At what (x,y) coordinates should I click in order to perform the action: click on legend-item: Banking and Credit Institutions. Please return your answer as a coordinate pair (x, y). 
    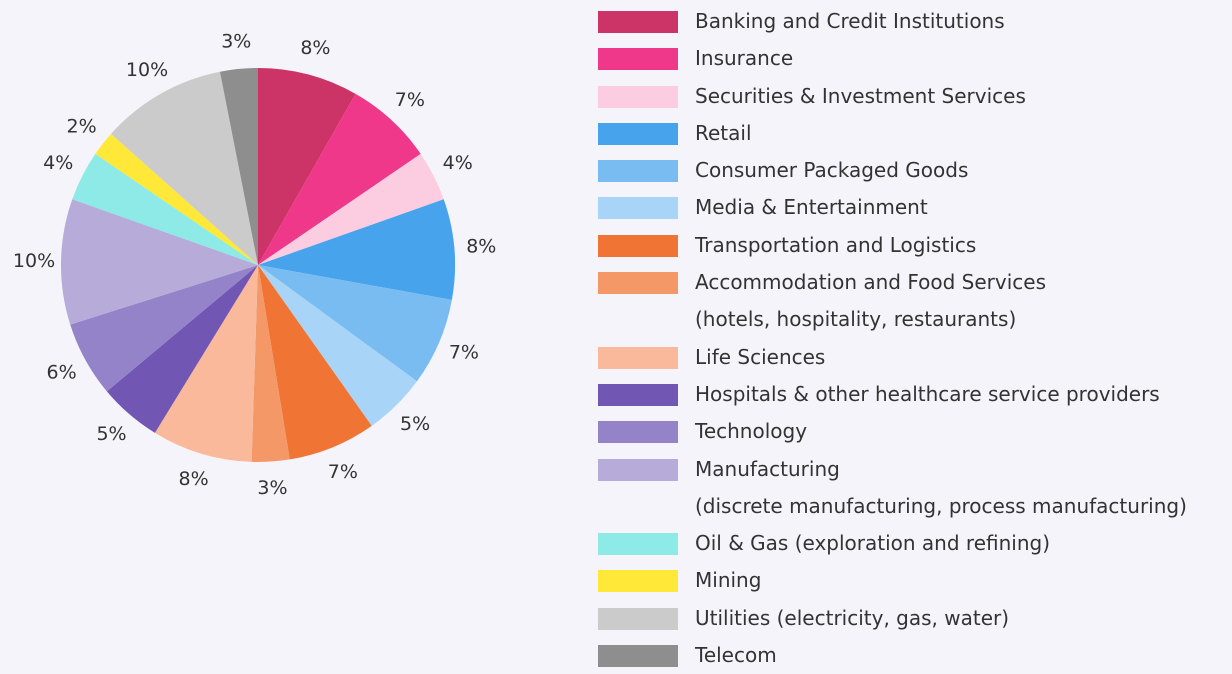
    Looking at the image, I should click on (892, 21).